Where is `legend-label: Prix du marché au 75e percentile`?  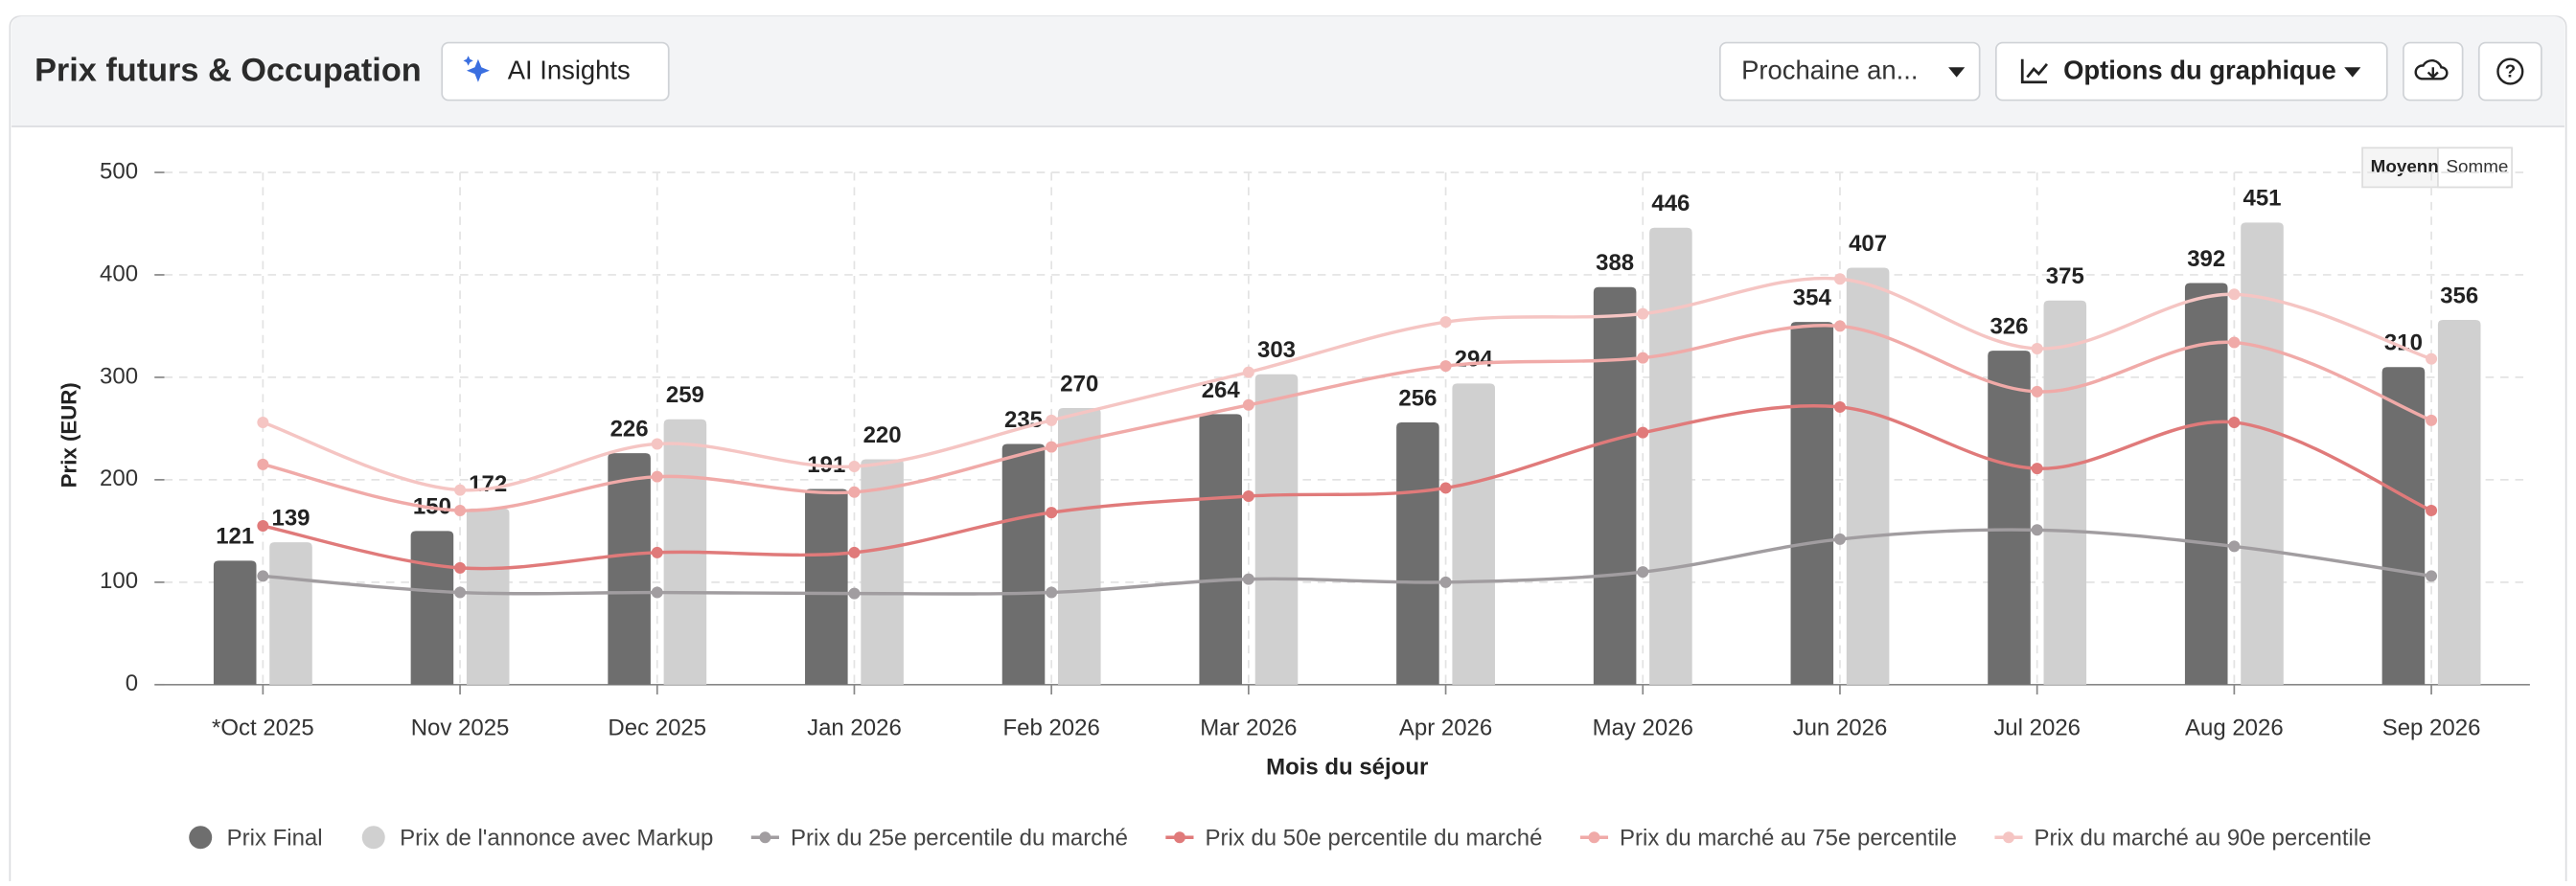 legend-label: Prix du marché au 75e percentile is located at coordinates (1788, 838).